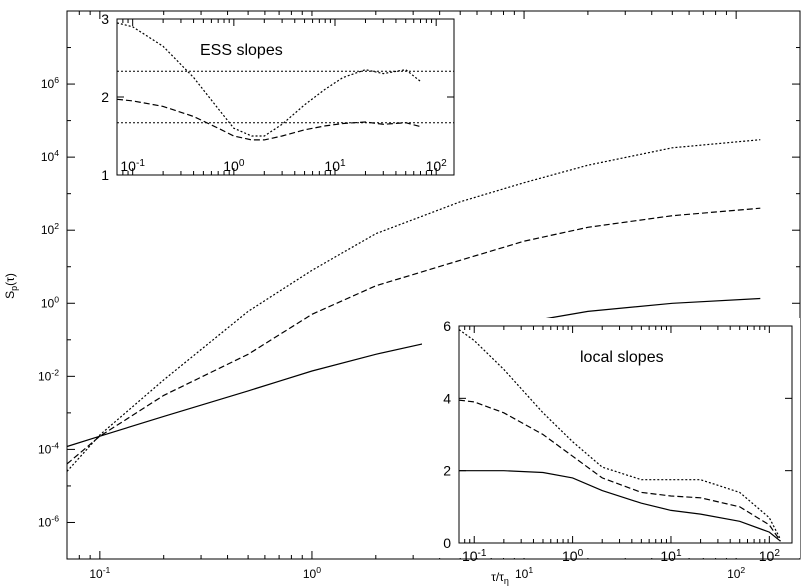 Image resolution: width=804 pixels, height=588 pixels. Describe the element at coordinates (447, 543) in the screenshot. I see `inset-bottom-y-tick-label: 0` at that location.